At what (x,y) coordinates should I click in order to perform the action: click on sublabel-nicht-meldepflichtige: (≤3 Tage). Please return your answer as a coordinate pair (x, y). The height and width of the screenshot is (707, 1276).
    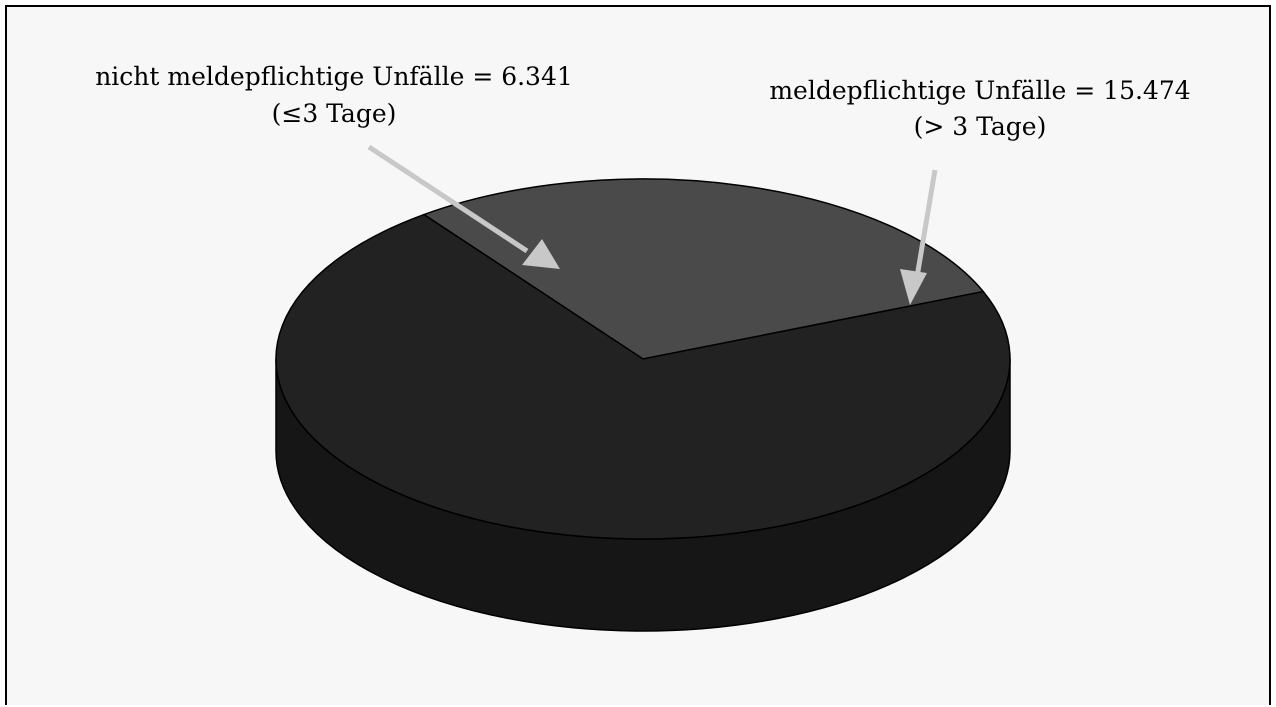
    Looking at the image, I should click on (334, 113).